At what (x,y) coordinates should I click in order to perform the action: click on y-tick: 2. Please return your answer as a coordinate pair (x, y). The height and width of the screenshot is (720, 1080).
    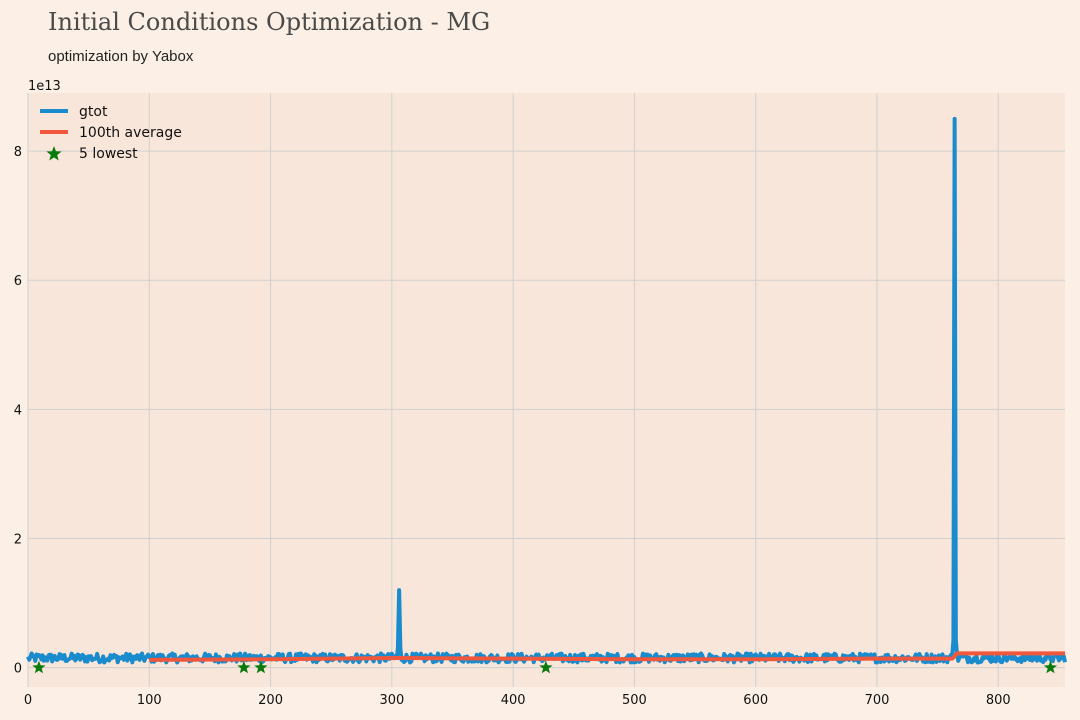
    Looking at the image, I should click on (18, 540).